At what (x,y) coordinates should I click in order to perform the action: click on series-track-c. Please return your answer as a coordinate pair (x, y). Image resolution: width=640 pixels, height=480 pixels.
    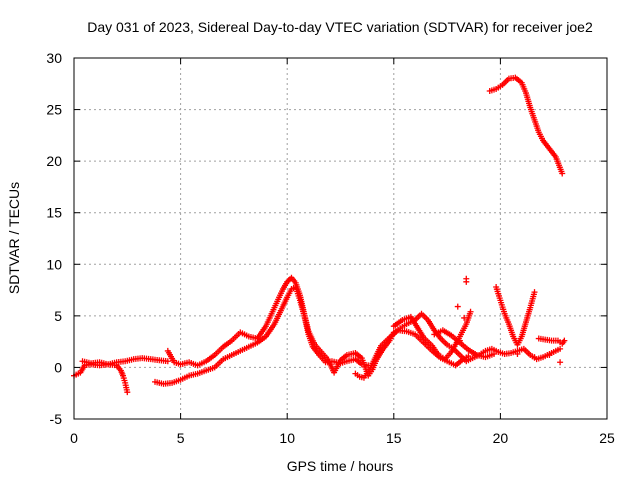
    Looking at the image, I should click on (262, 335).